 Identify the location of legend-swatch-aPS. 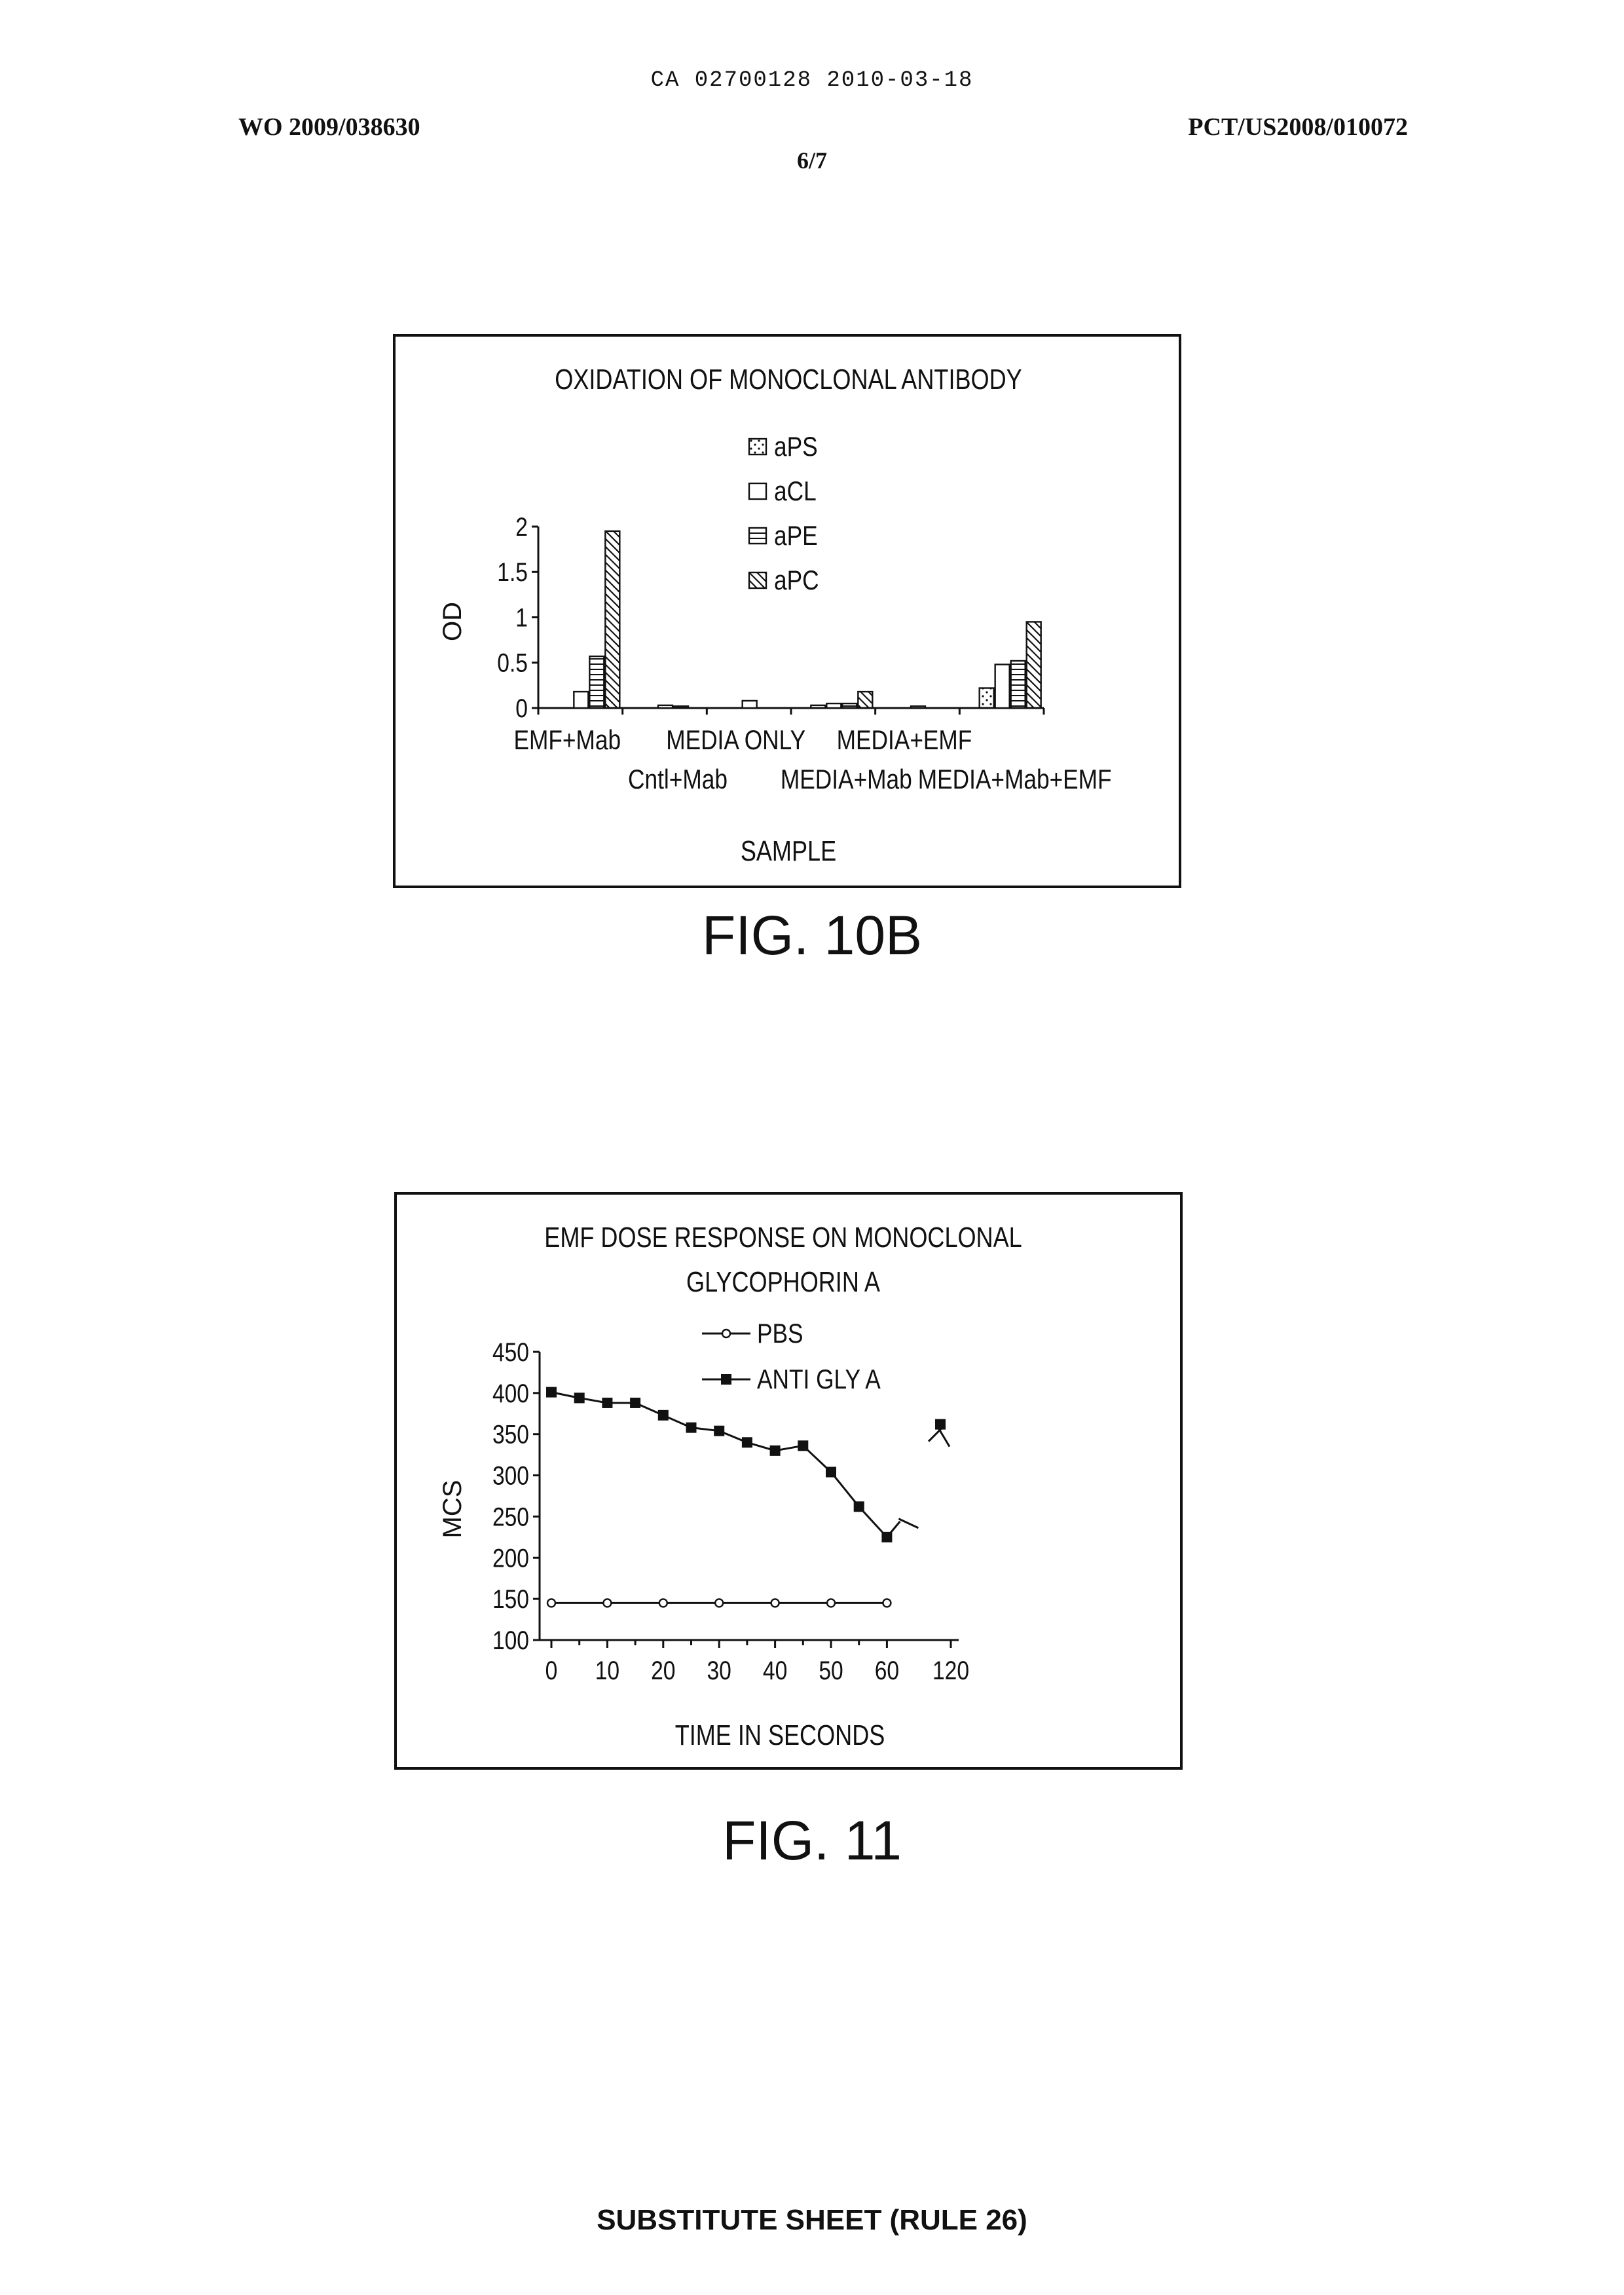
(757, 447).